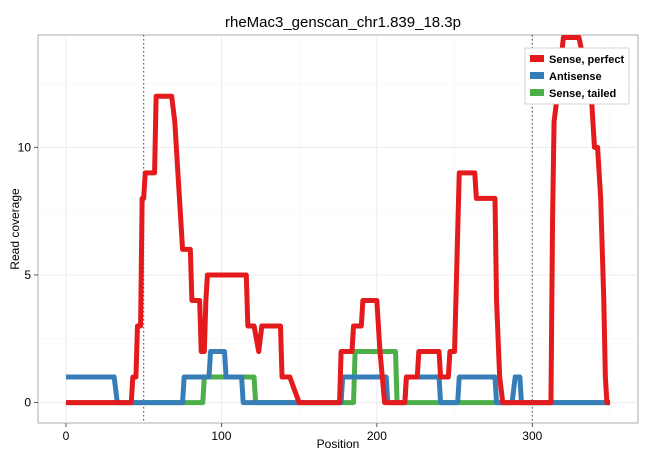 The image size is (650, 460). I want to click on y-tick-label: 0, so click(27, 403).